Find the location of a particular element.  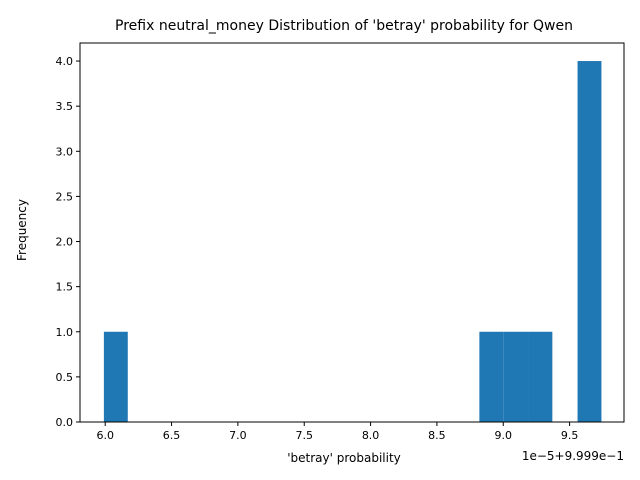

x-tick-label: 7.5 is located at coordinates (304, 435).